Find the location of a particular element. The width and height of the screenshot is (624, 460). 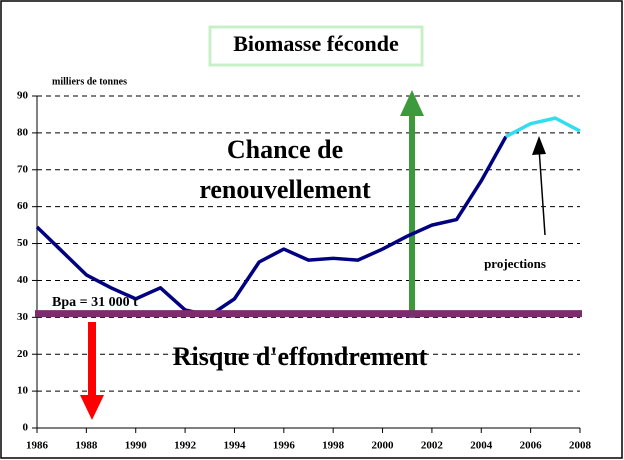

y-tick-label: 80 is located at coordinates (23, 132).